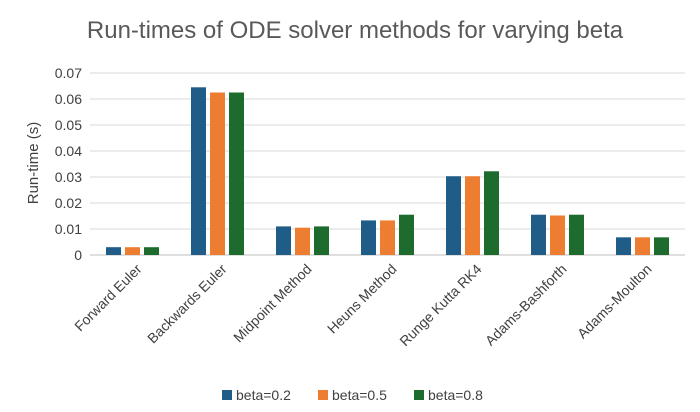 This screenshot has height=412, width=700. What do you see at coordinates (68, 177) in the screenshot?
I see `y-tick-label: 0.03` at bounding box center [68, 177].